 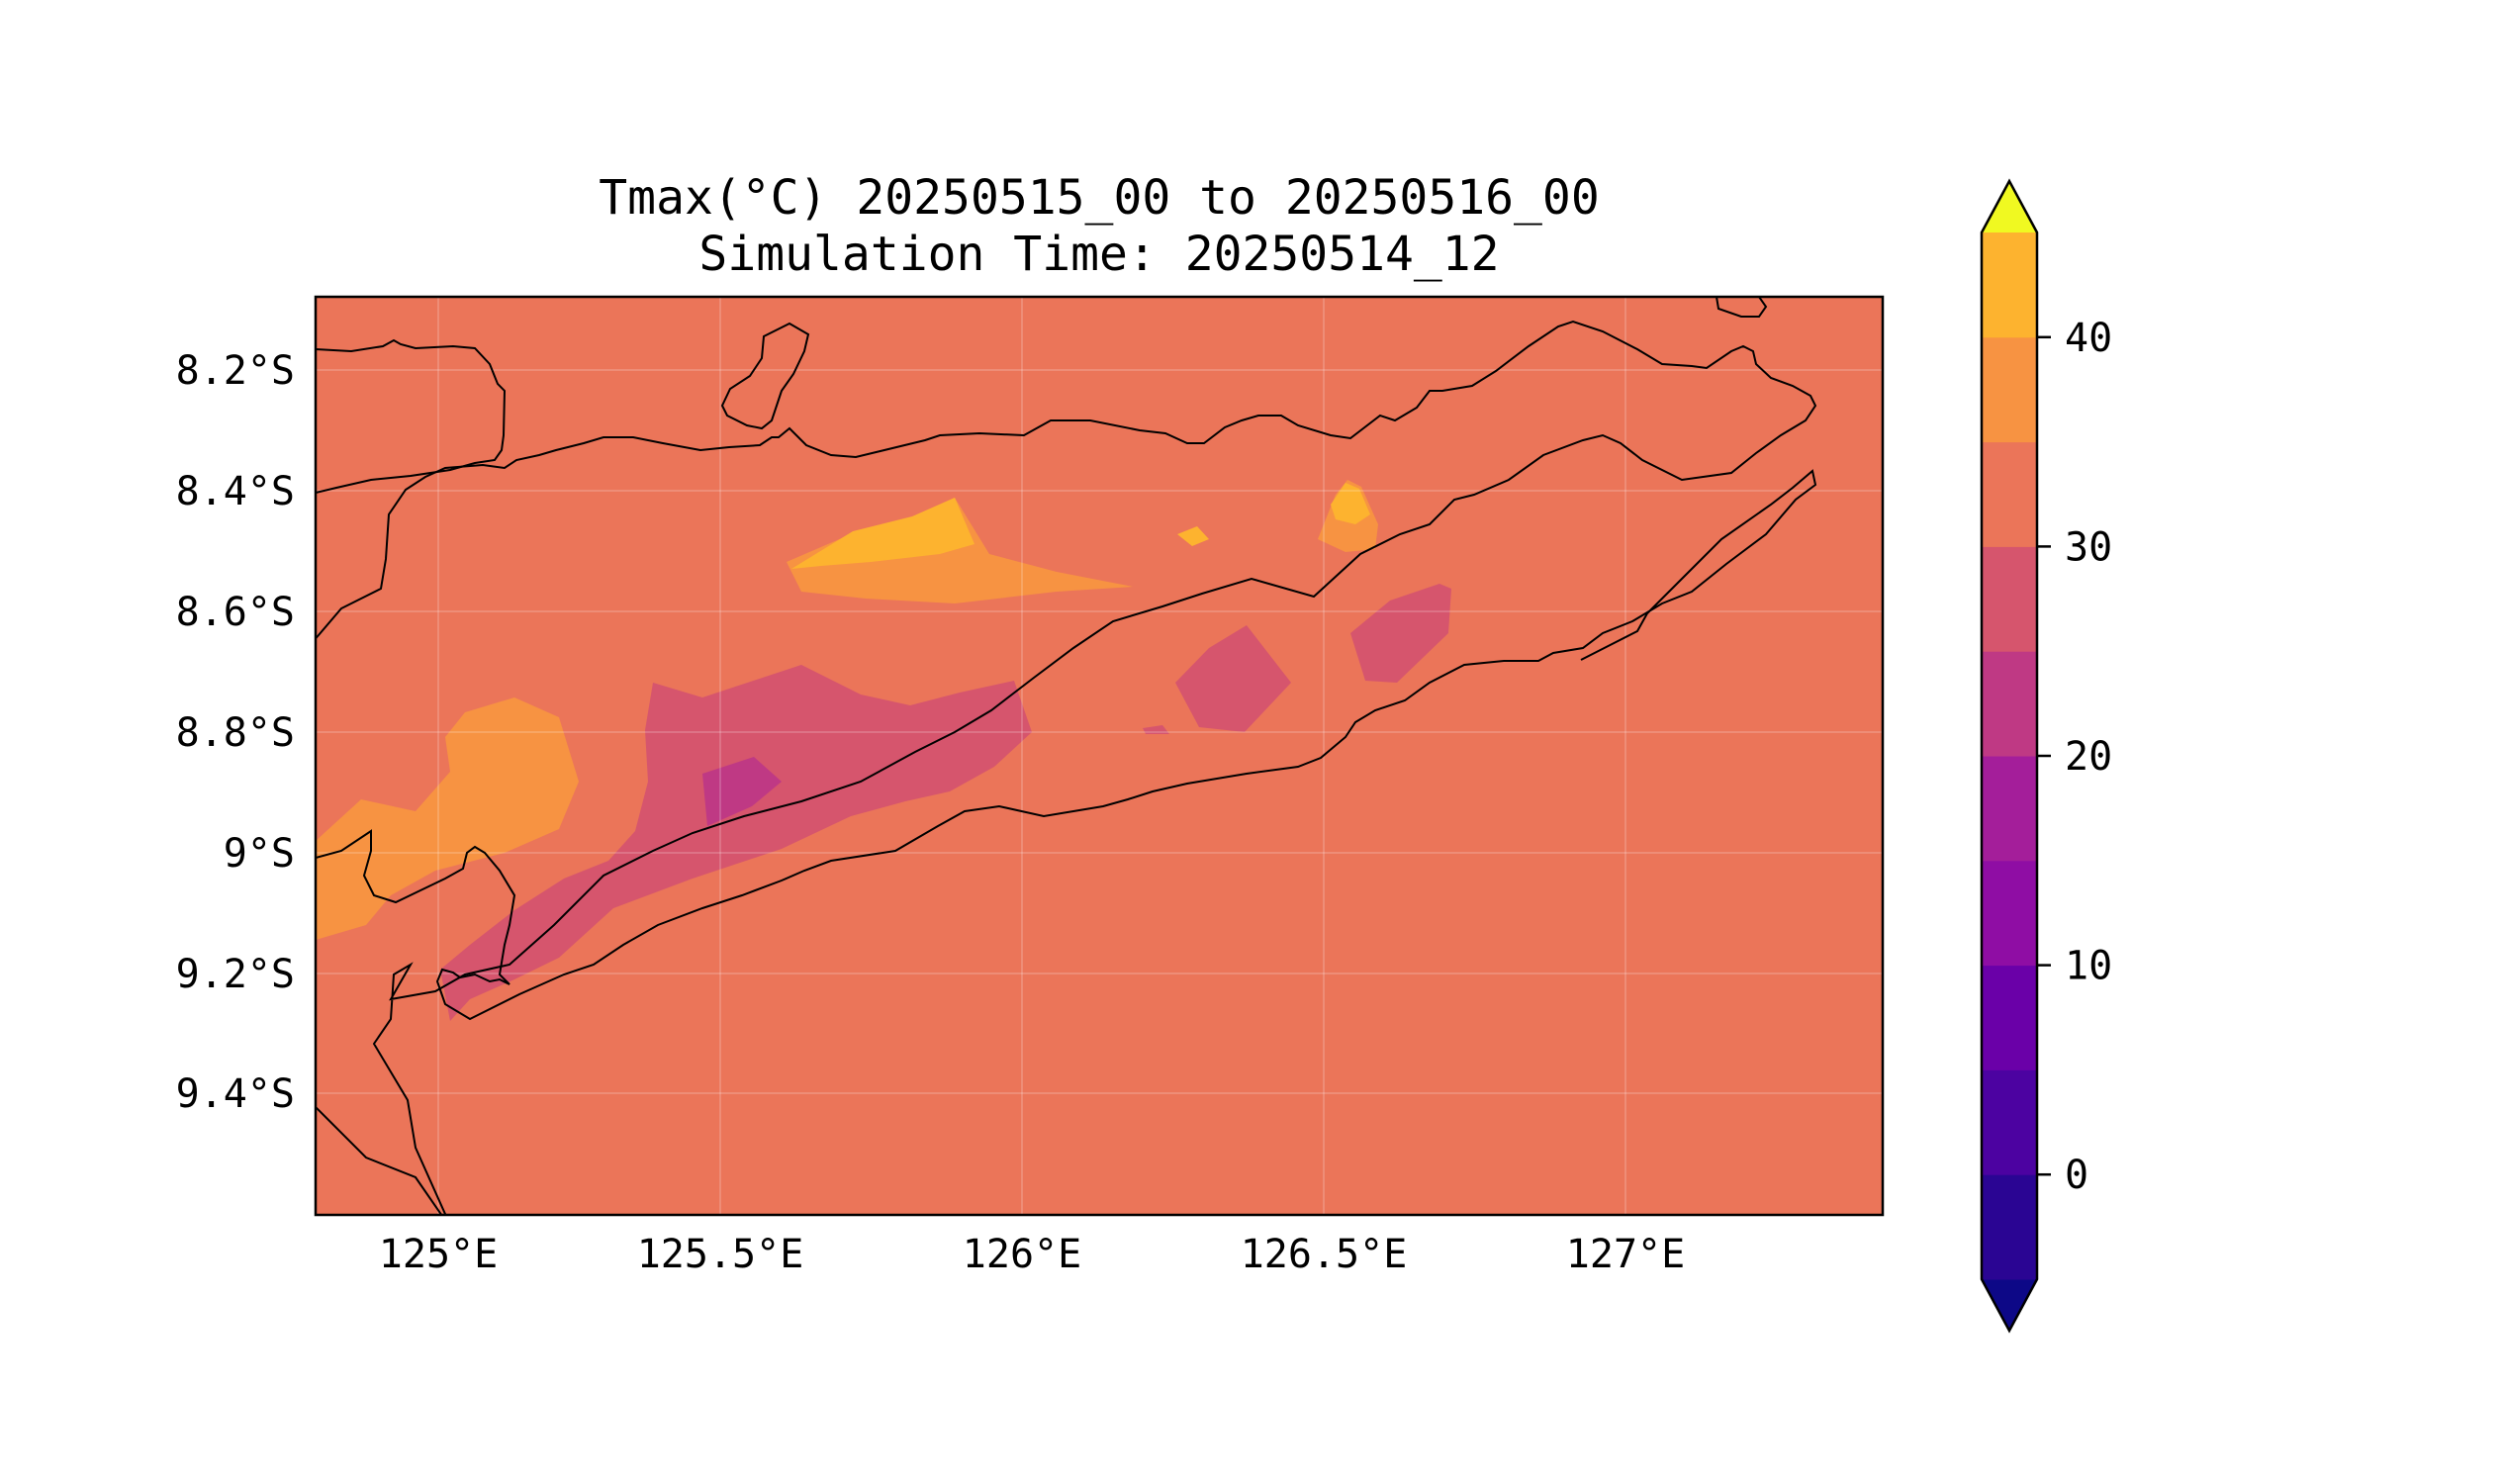 What do you see at coordinates (720, 1254) in the screenshot?
I see `lon-tick-label: 125.5°E` at bounding box center [720, 1254].